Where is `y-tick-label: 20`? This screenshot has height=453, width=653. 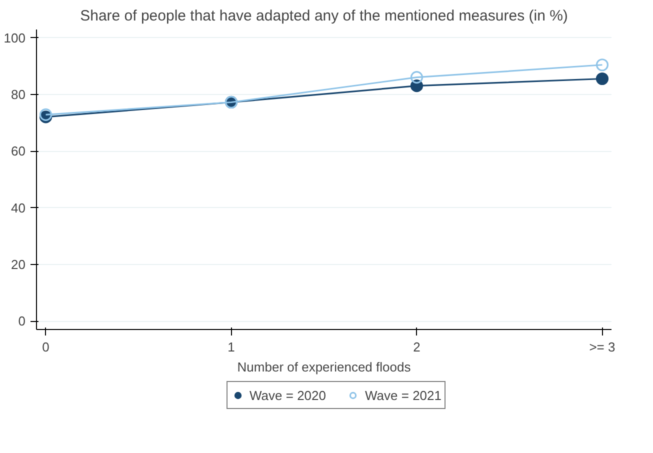
y-tick-label: 20 is located at coordinates (18, 264).